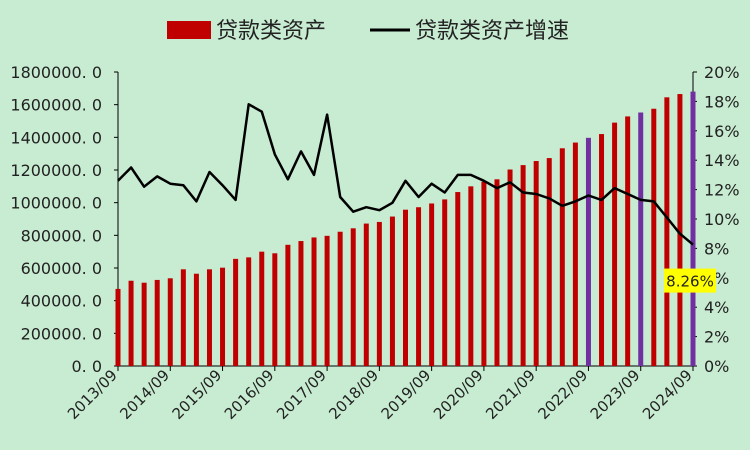 This screenshot has width=750, height=450. I want to click on left-axis-tick-label: 0. 0, so click(86, 366).